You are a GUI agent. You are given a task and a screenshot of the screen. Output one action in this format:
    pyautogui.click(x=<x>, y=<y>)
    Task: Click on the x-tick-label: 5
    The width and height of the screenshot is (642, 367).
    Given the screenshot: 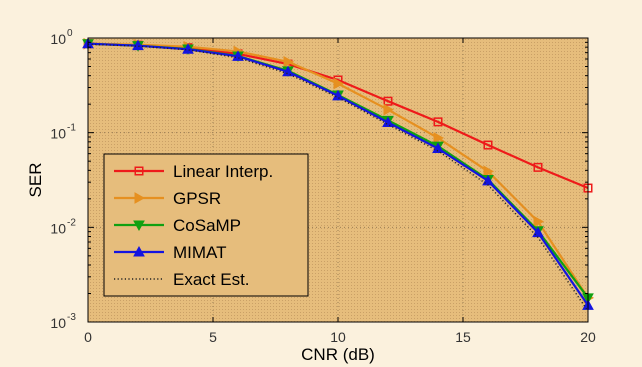 What is the action you would take?
    pyautogui.click(x=213, y=337)
    